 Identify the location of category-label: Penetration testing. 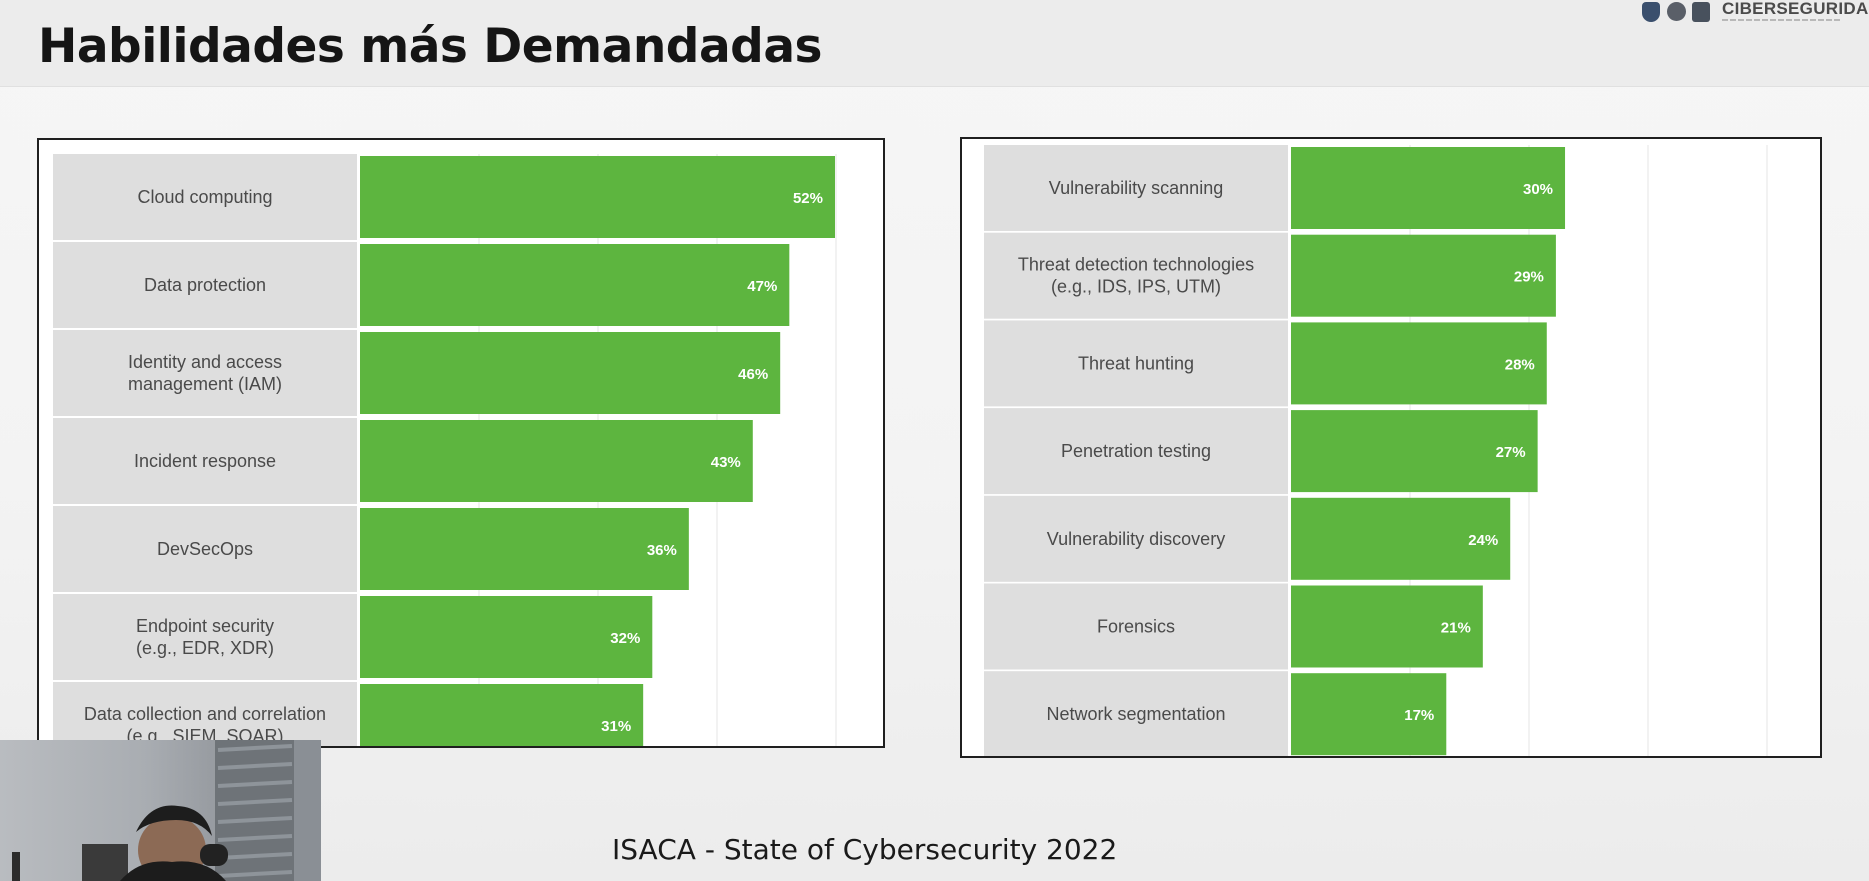
(1136, 451).